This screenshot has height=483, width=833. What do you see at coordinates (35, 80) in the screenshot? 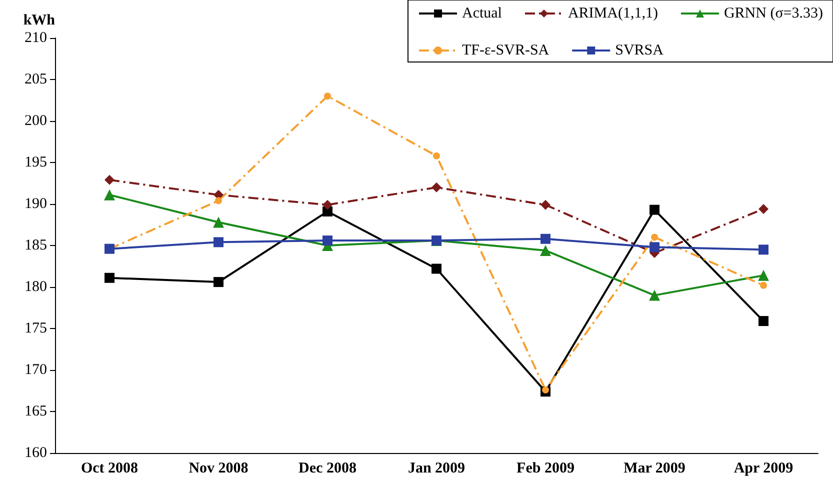
I see `y-tick-label: 205` at bounding box center [35, 80].